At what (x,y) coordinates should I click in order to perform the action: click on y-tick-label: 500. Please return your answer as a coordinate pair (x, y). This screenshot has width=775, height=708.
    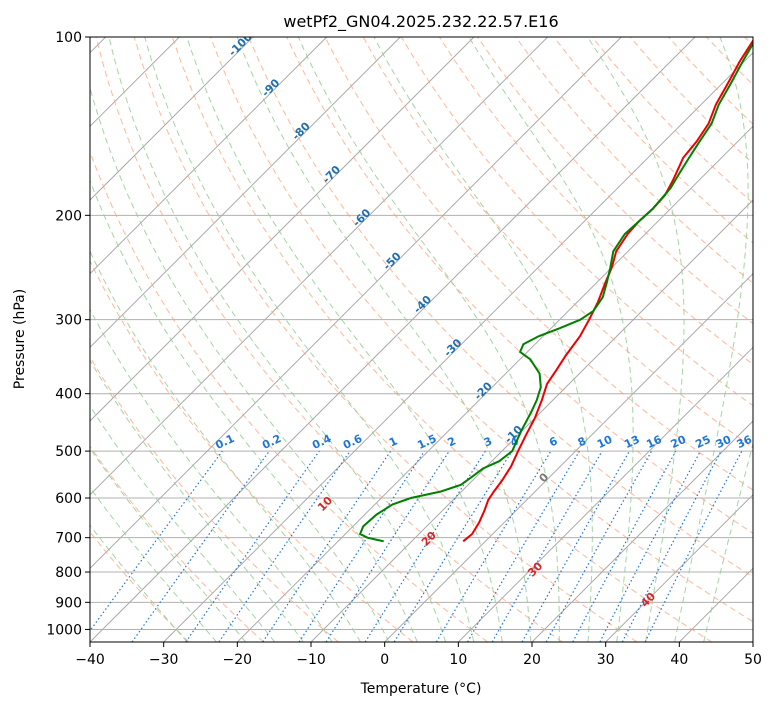
    Looking at the image, I should click on (68, 452).